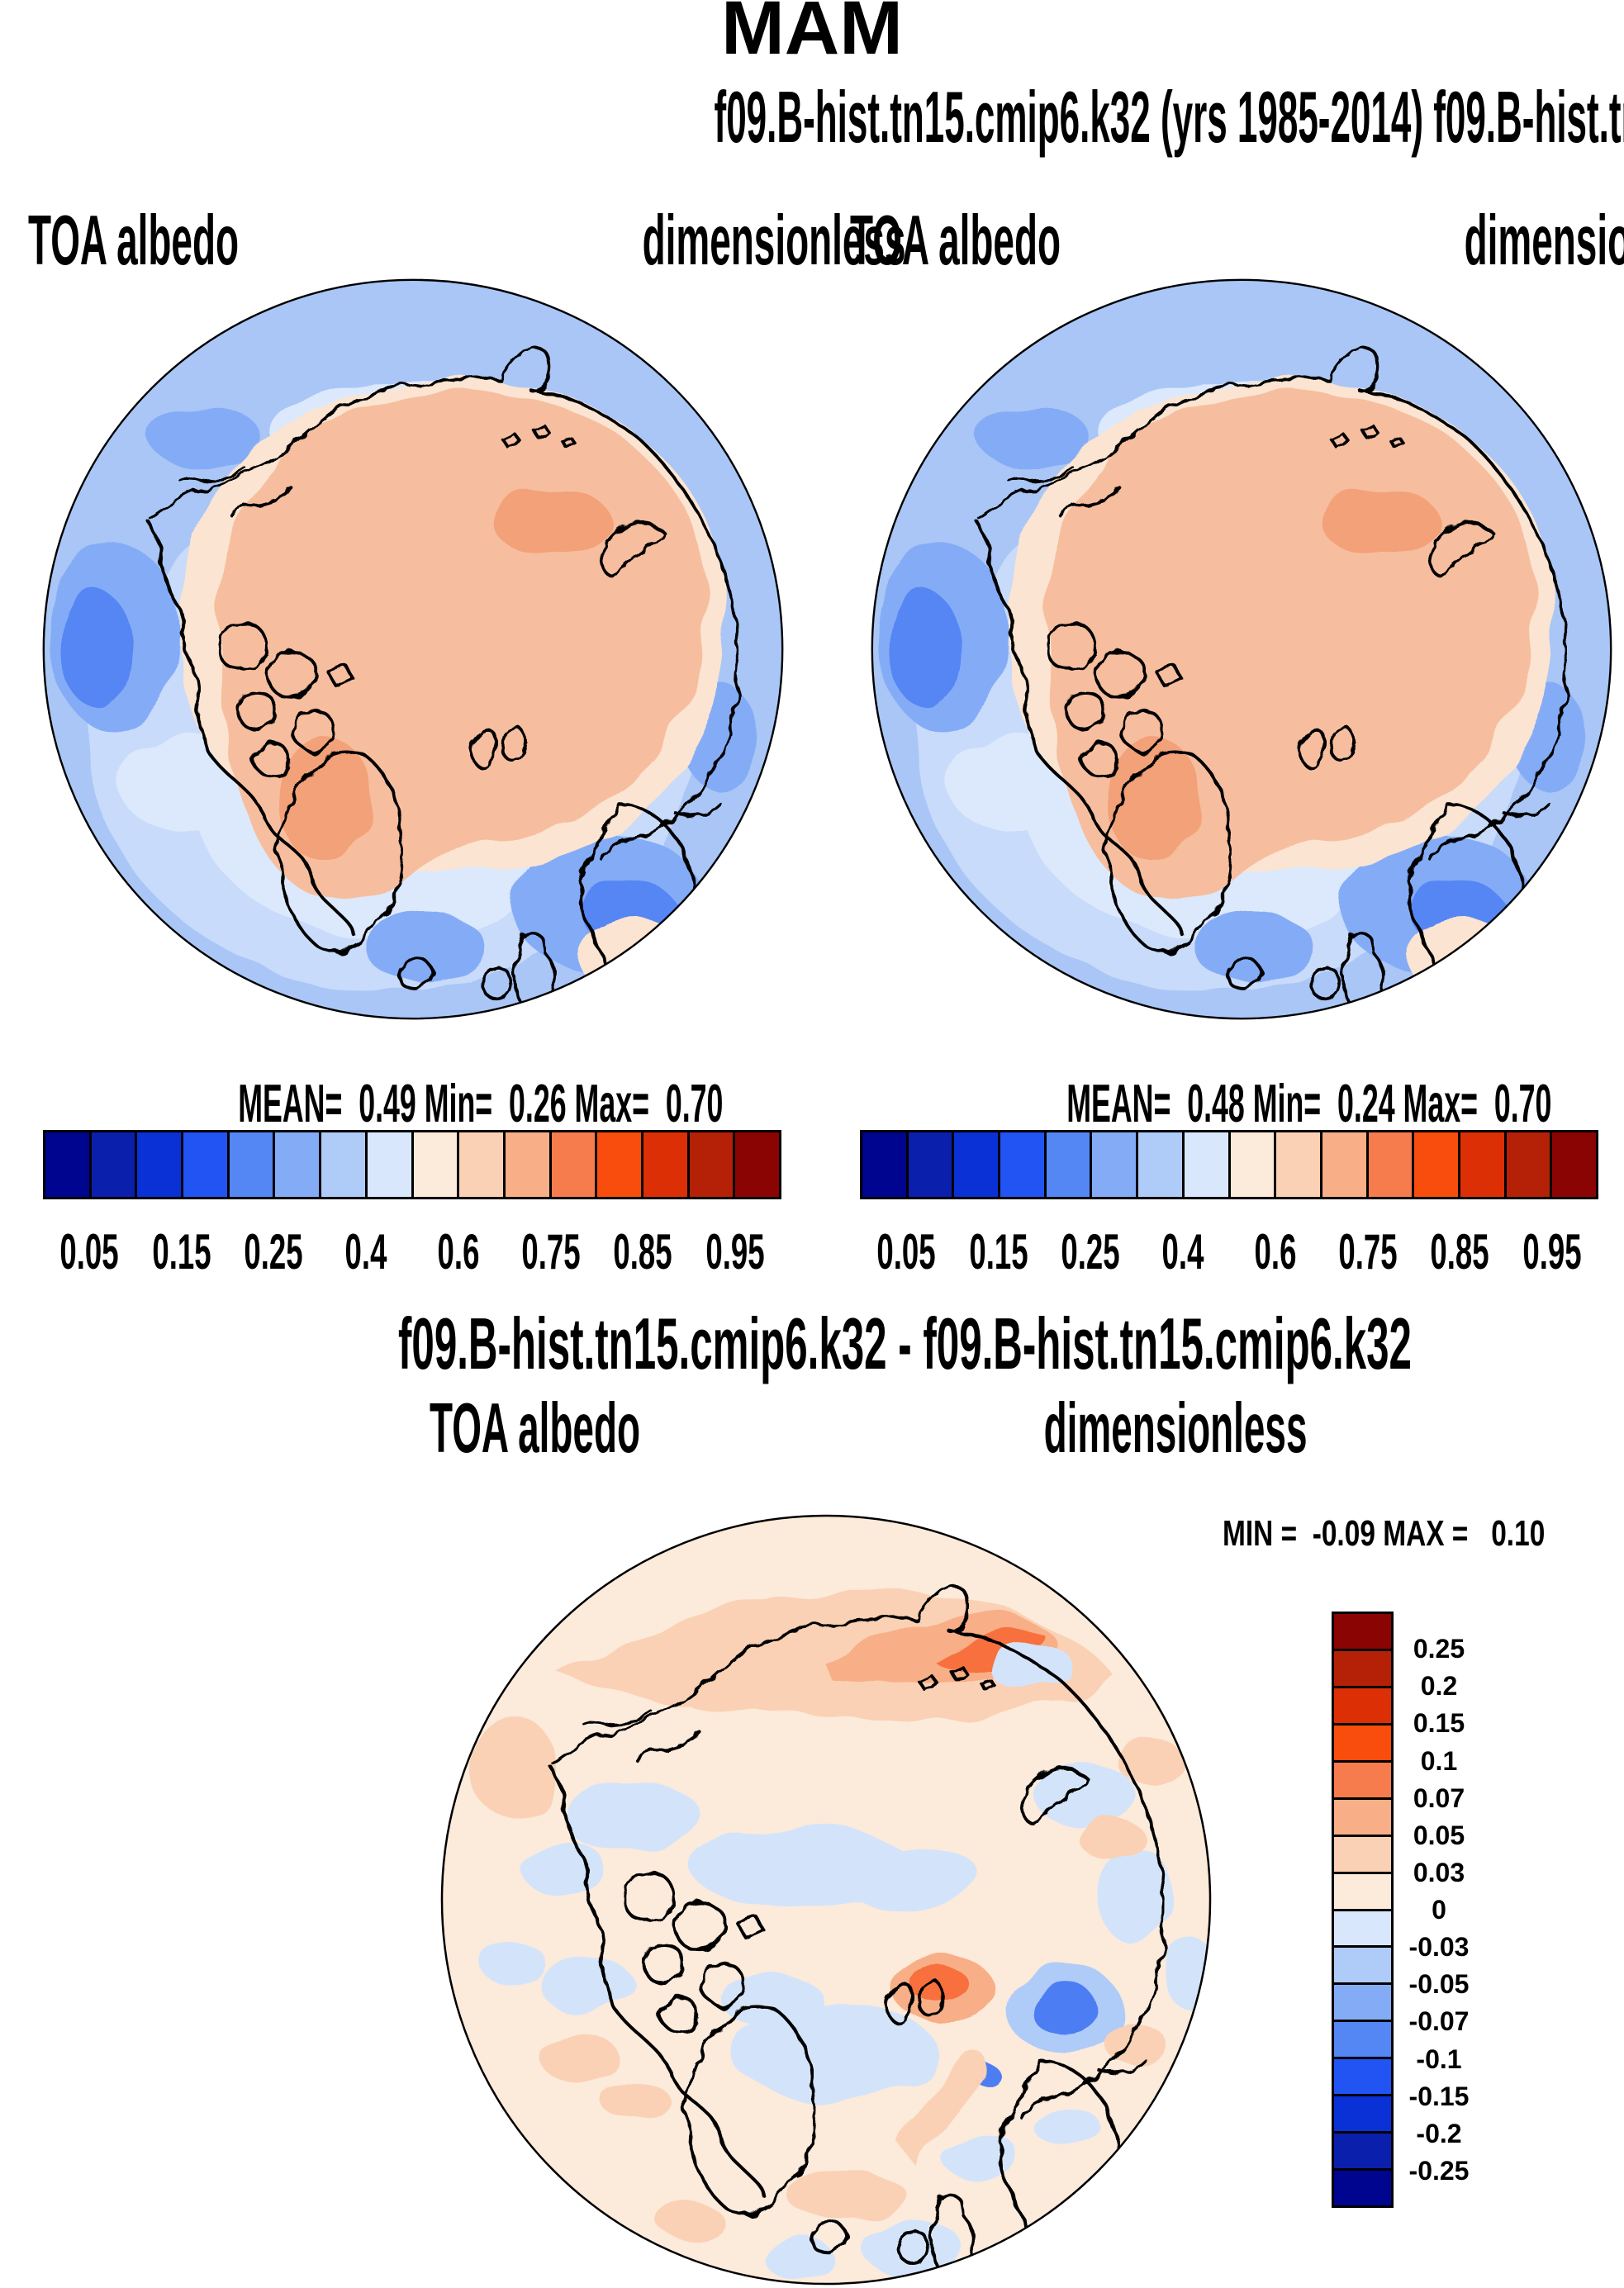 This screenshot has height=2288, width=1624. What do you see at coordinates (1384, 1533) in the screenshot?
I see `diff-minmax-text: MIN = -0.09 MAX = 0.10` at bounding box center [1384, 1533].